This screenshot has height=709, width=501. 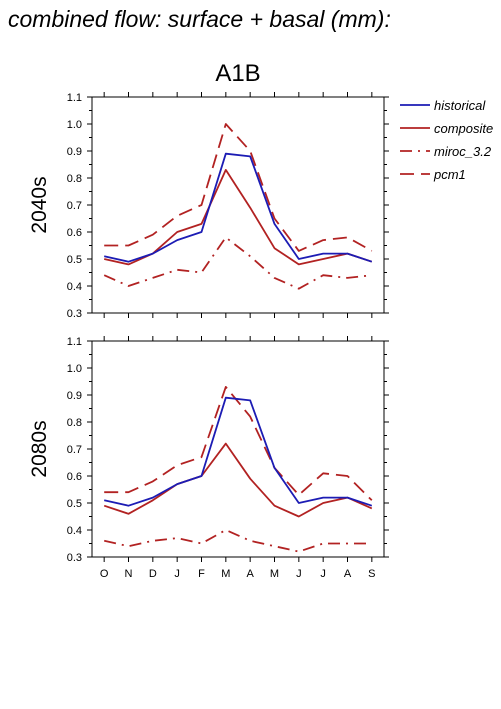 What do you see at coordinates (449, 174) in the screenshot?
I see `legend-entry: pcm1` at bounding box center [449, 174].